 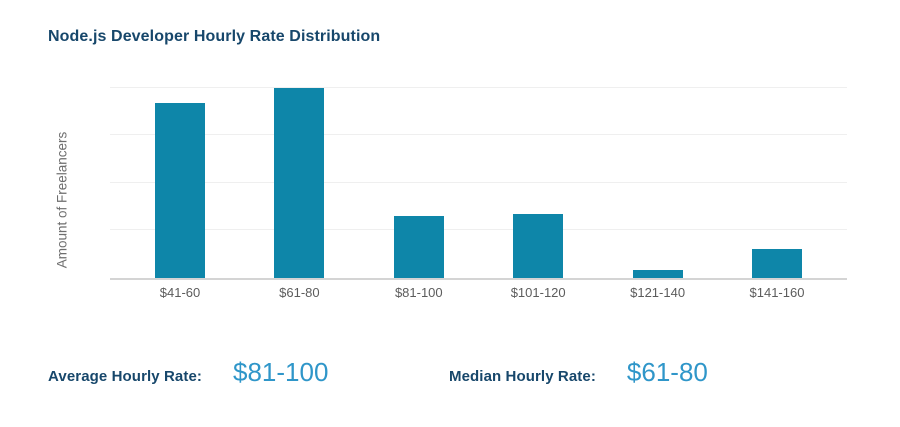 What do you see at coordinates (777, 292) in the screenshot?
I see `x-tick-label: $141-160` at bounding box center [777, 292].